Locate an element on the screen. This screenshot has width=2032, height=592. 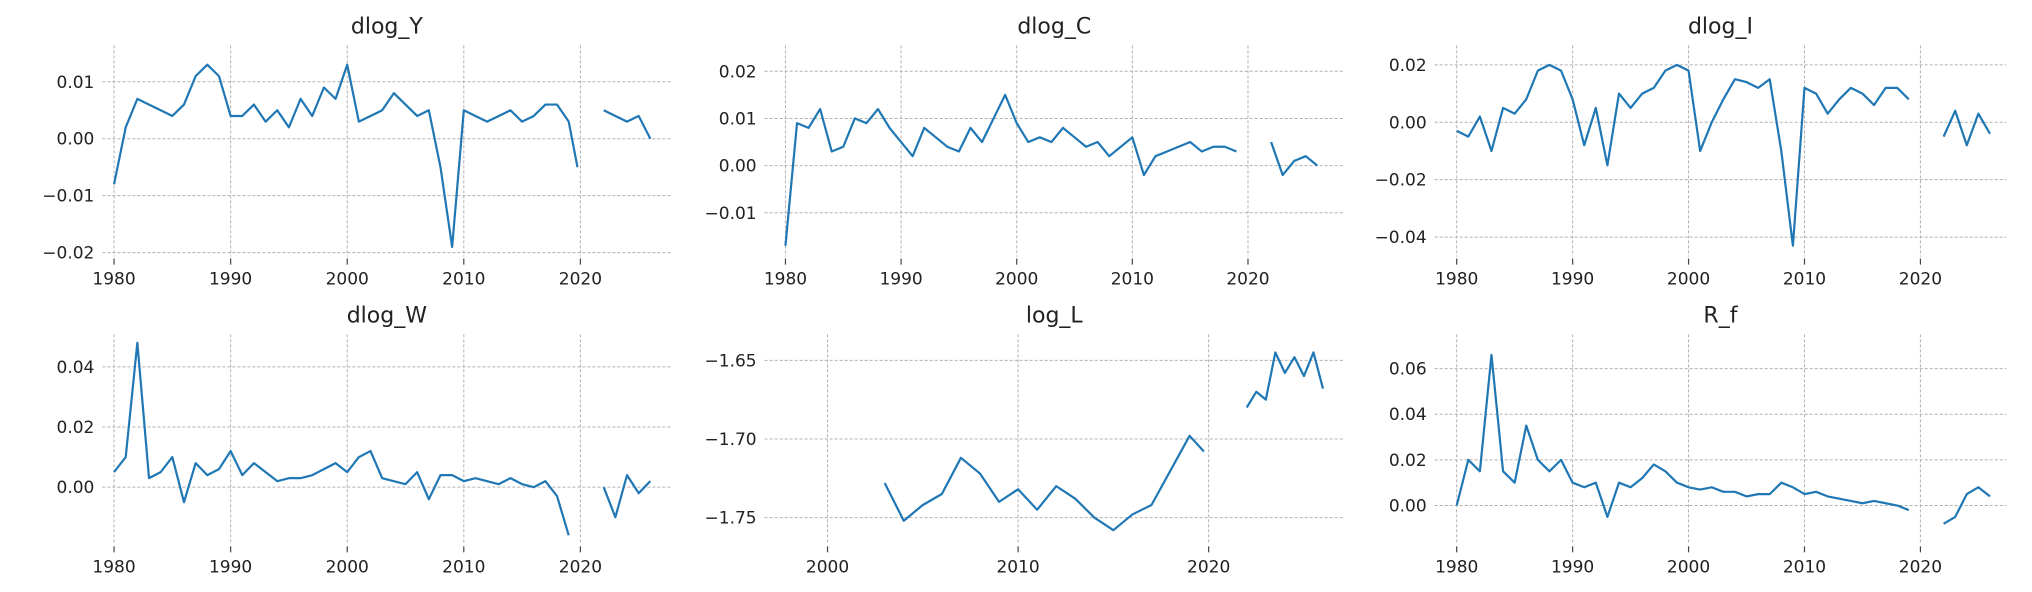
subplot-title: dlog_I is located at coordinates (1720, 26).